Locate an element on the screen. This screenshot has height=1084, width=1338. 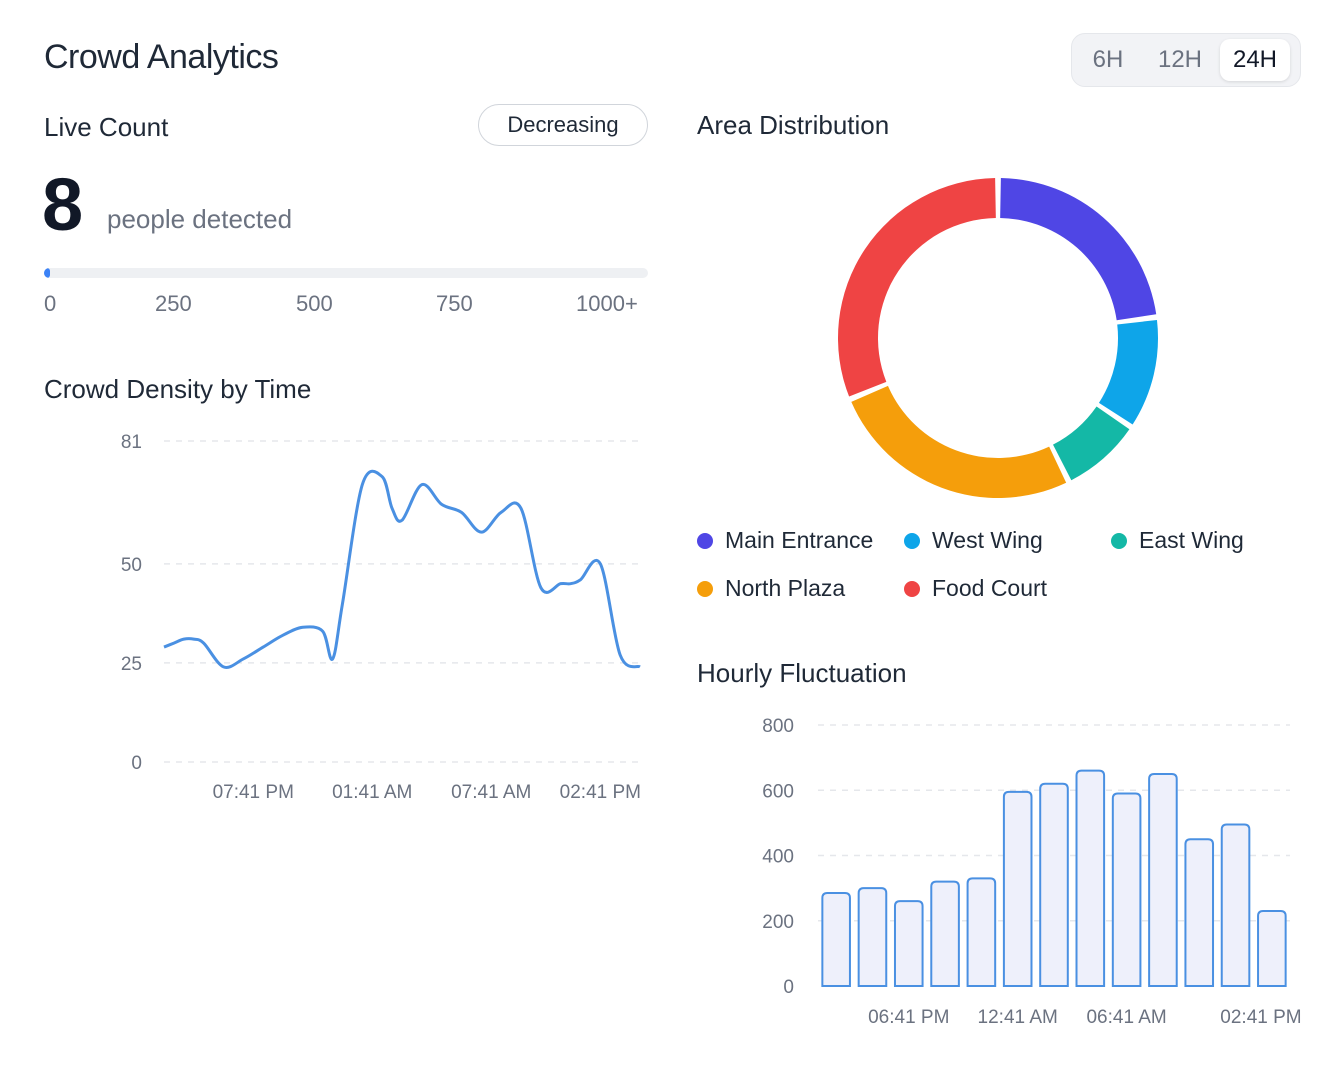
density-x-tick: 01:41 AM is located at coordinates (372, 792).